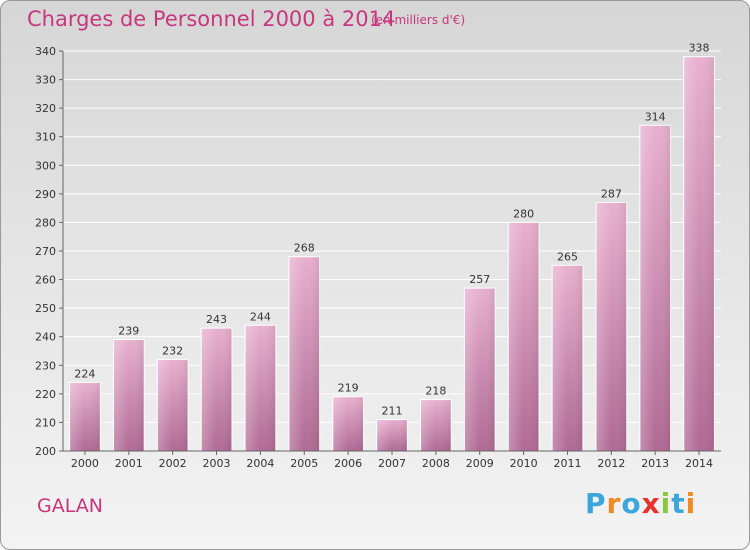 The width and height of the screenshot is (750, 550). I want to click on x-tick-label: 2011, so click(567, 463).